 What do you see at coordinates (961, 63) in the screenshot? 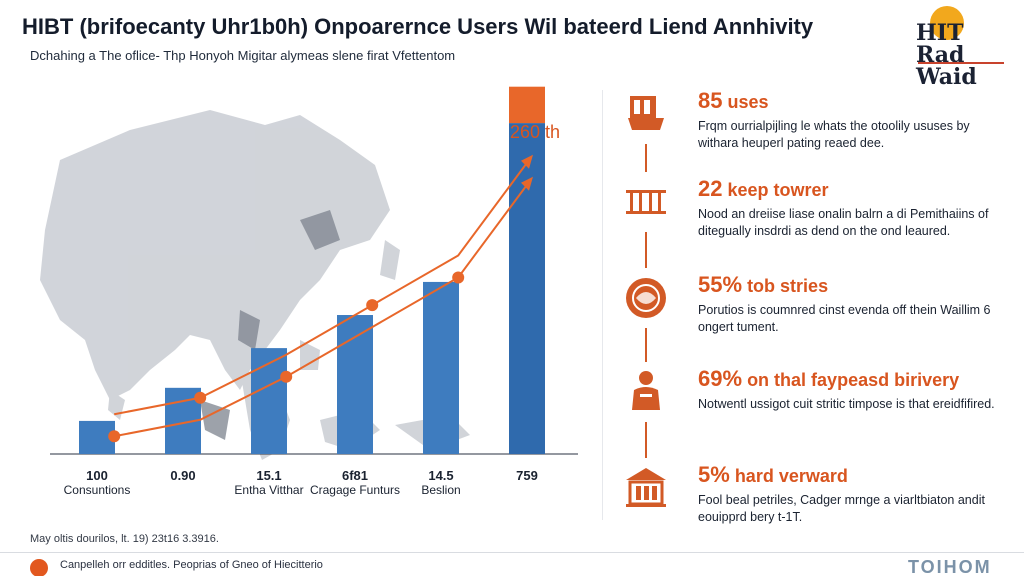
I see `logo-underline` at bounding box center [961, 63].